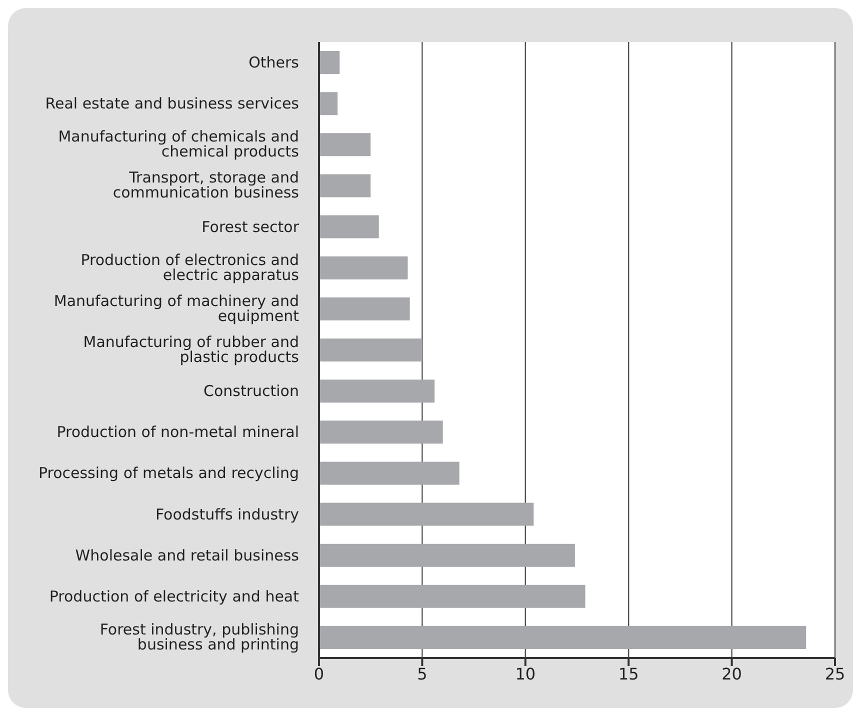 This screenshot has height=710, width=853. Describe the element at coordinates (227, 514) in the screenshot. I see `y-tick-label: Foodstuffs industry` at that location.